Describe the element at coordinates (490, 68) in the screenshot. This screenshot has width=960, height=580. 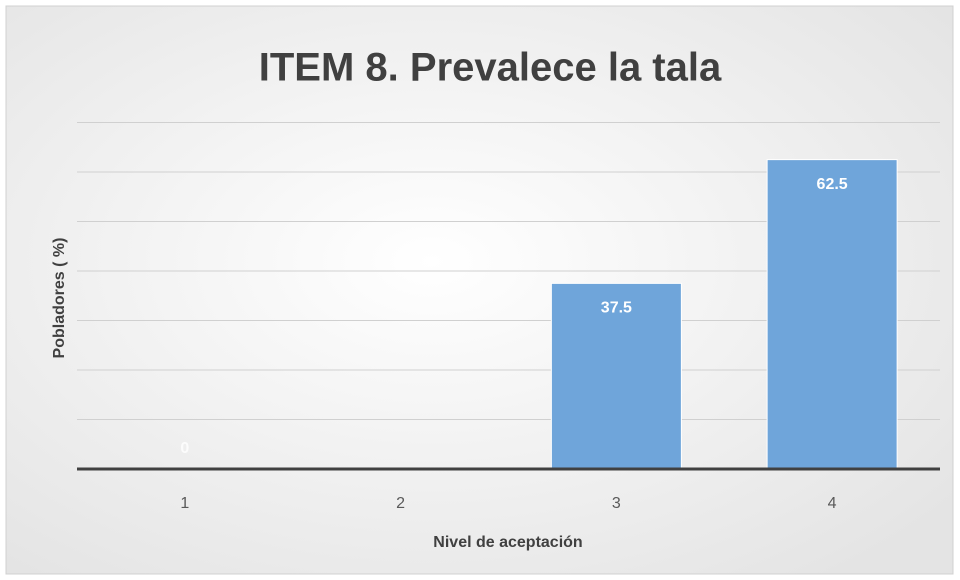
I see `chart-title: ITEM 8. Prevalece la tala` at that location.